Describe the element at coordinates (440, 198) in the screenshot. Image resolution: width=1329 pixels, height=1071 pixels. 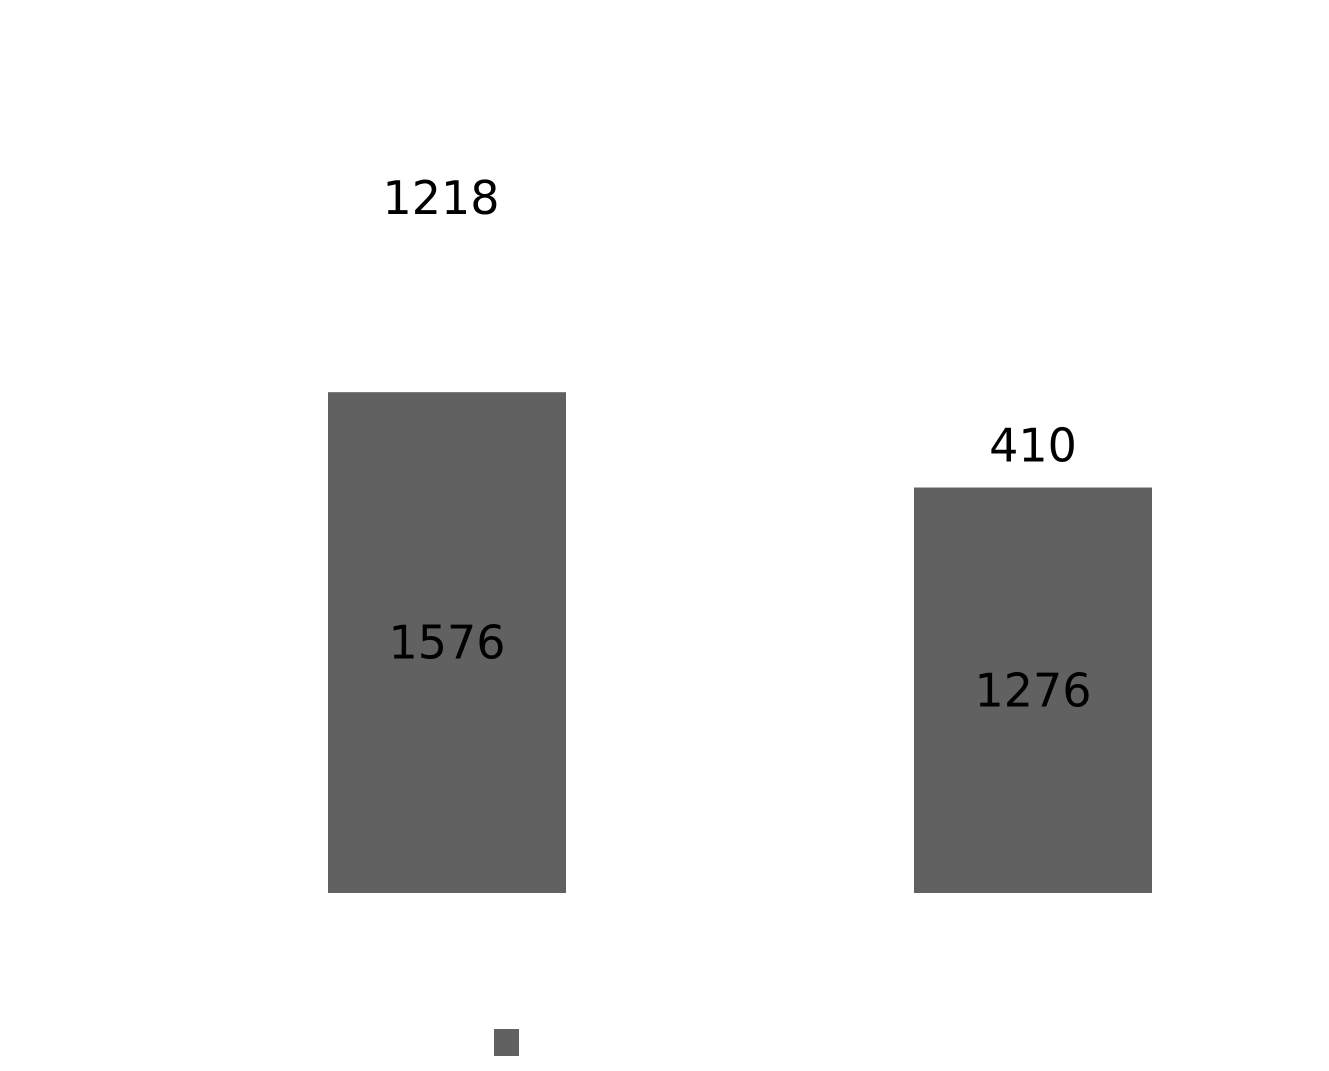
I see `bar-top-label-1: 1218` at that location.